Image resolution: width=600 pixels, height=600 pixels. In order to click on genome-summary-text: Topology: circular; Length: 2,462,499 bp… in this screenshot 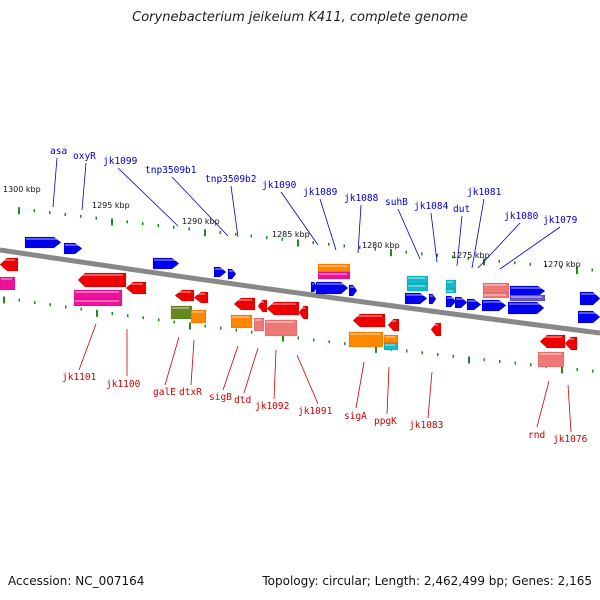, I will do `click(427, 581)`.